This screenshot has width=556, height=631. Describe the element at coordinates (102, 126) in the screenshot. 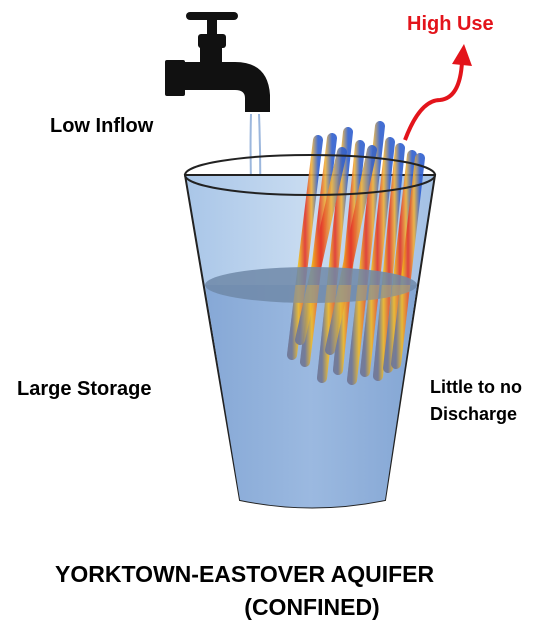

I see `low-inflow-label: Low Inflow` at that location.